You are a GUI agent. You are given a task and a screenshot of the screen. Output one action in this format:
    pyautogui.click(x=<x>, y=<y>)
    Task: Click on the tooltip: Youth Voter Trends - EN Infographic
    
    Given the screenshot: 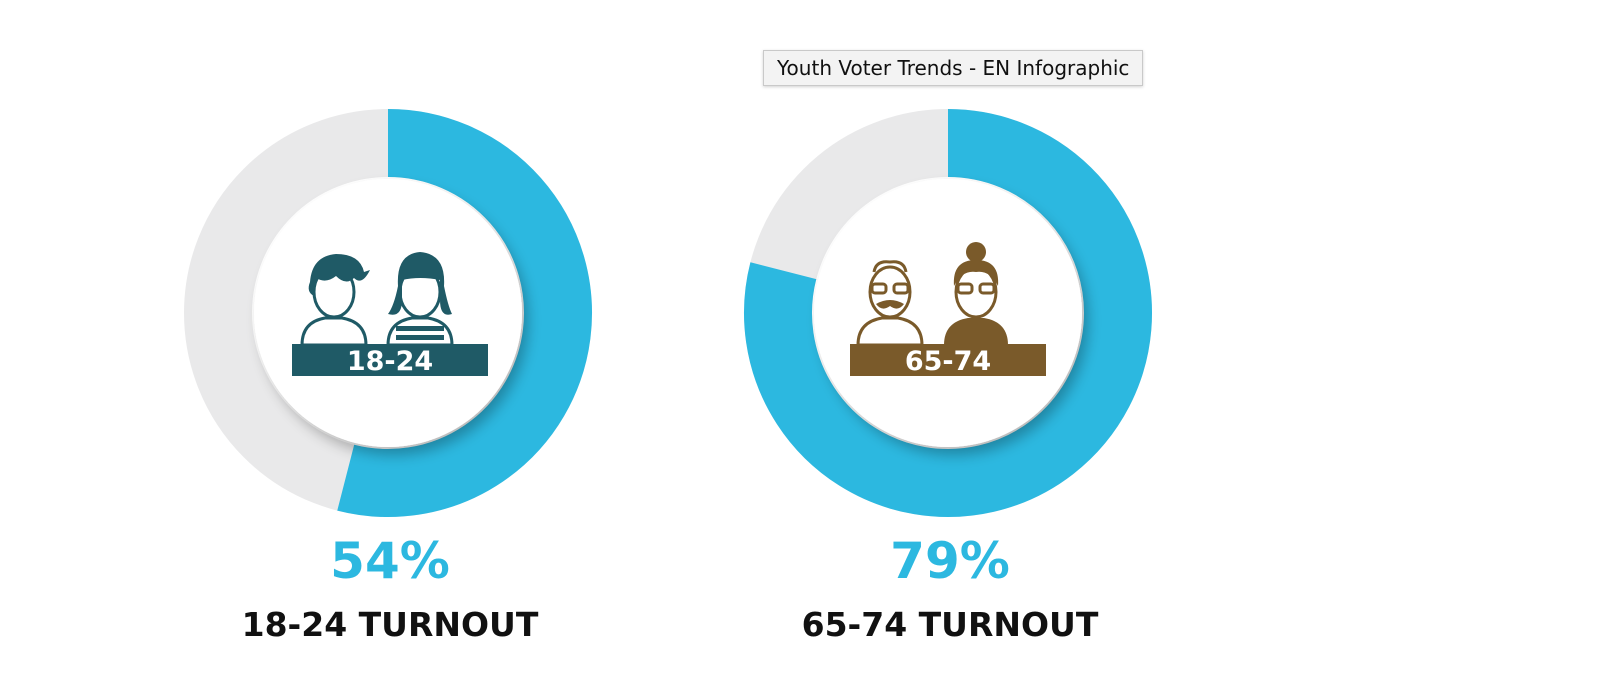 What is the action you would take?
    pyautogui.click(x=953, y=68)
    